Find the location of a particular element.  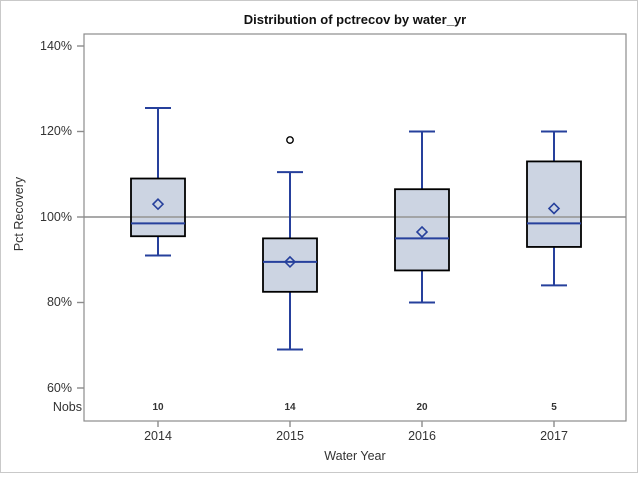

box-outline-2017 is located at coordinates (554, 204).